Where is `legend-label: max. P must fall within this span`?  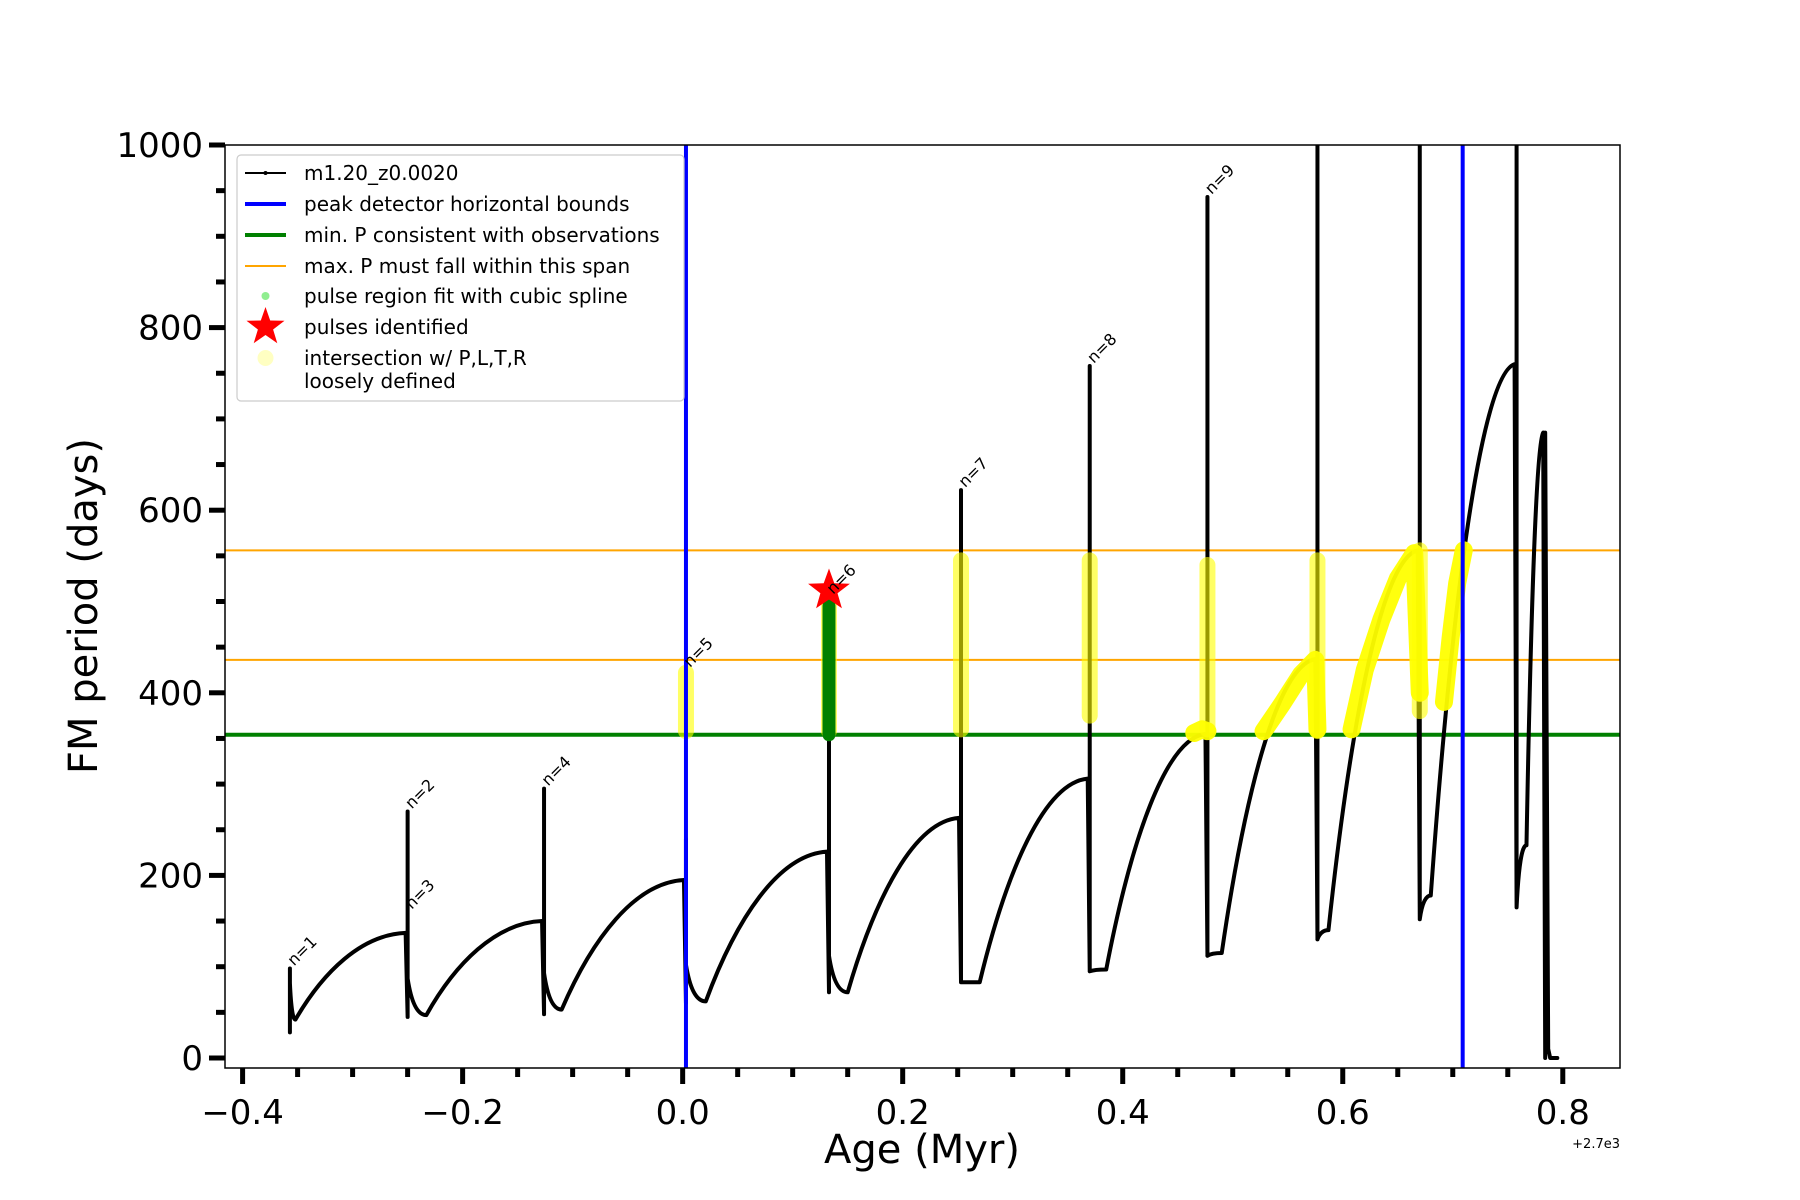 legend-label: max. P must fall within this span is located at coordinates (467, 266).